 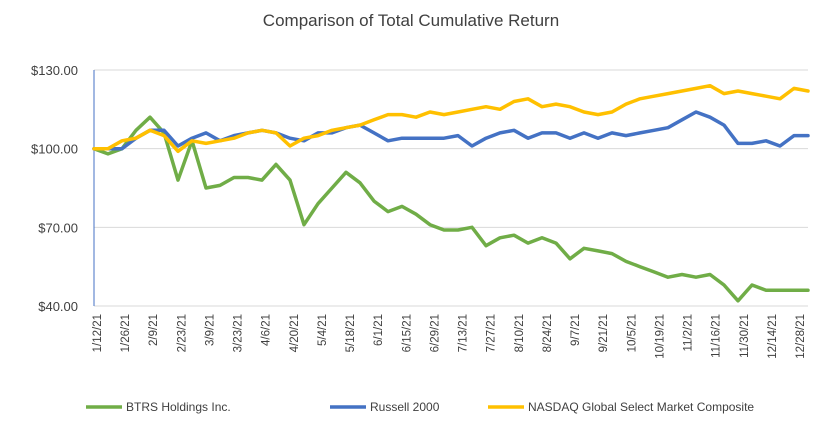 What do you see at coordinates (154, 330) in the screenshot?
I see `x-tick-label: 2/9/21` at bounding box center [154, 330].